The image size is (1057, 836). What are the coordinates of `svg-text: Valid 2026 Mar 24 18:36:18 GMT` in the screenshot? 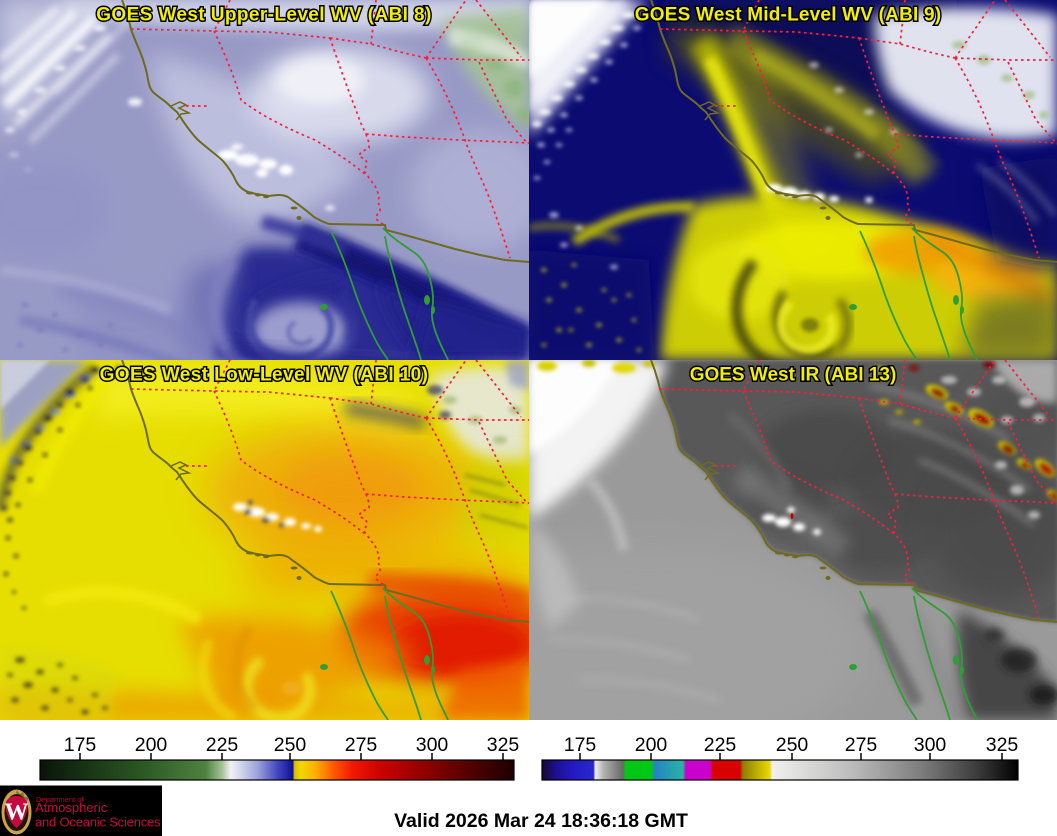 It's located at (541, 821).